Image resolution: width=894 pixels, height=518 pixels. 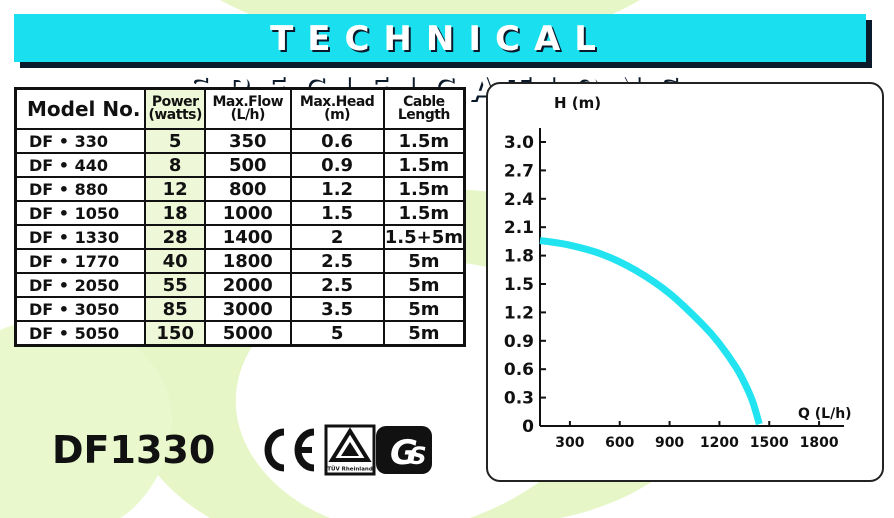 What do you see at coordinates (519, 342) in the screenshot?
I see `y-tick-label: 0.9` at bounding box center [519, 342].